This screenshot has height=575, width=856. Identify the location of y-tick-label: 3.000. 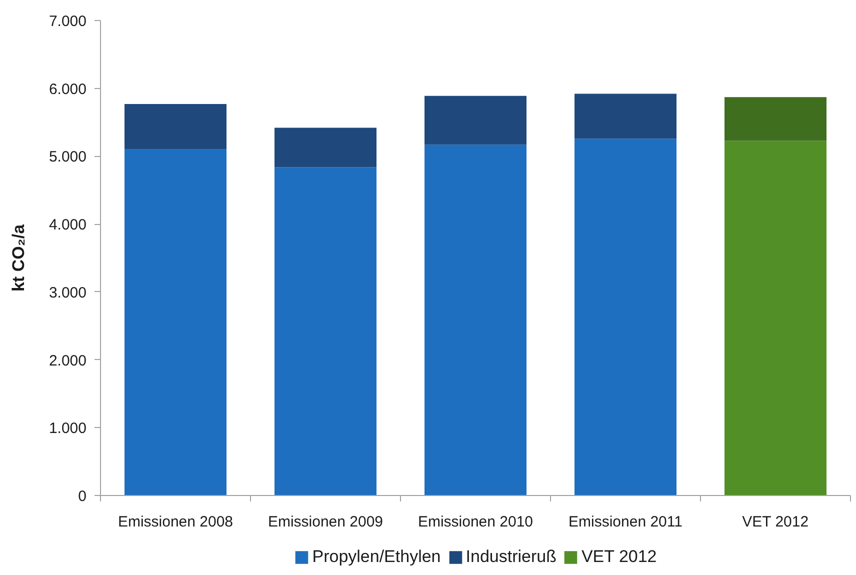
(67, 293).